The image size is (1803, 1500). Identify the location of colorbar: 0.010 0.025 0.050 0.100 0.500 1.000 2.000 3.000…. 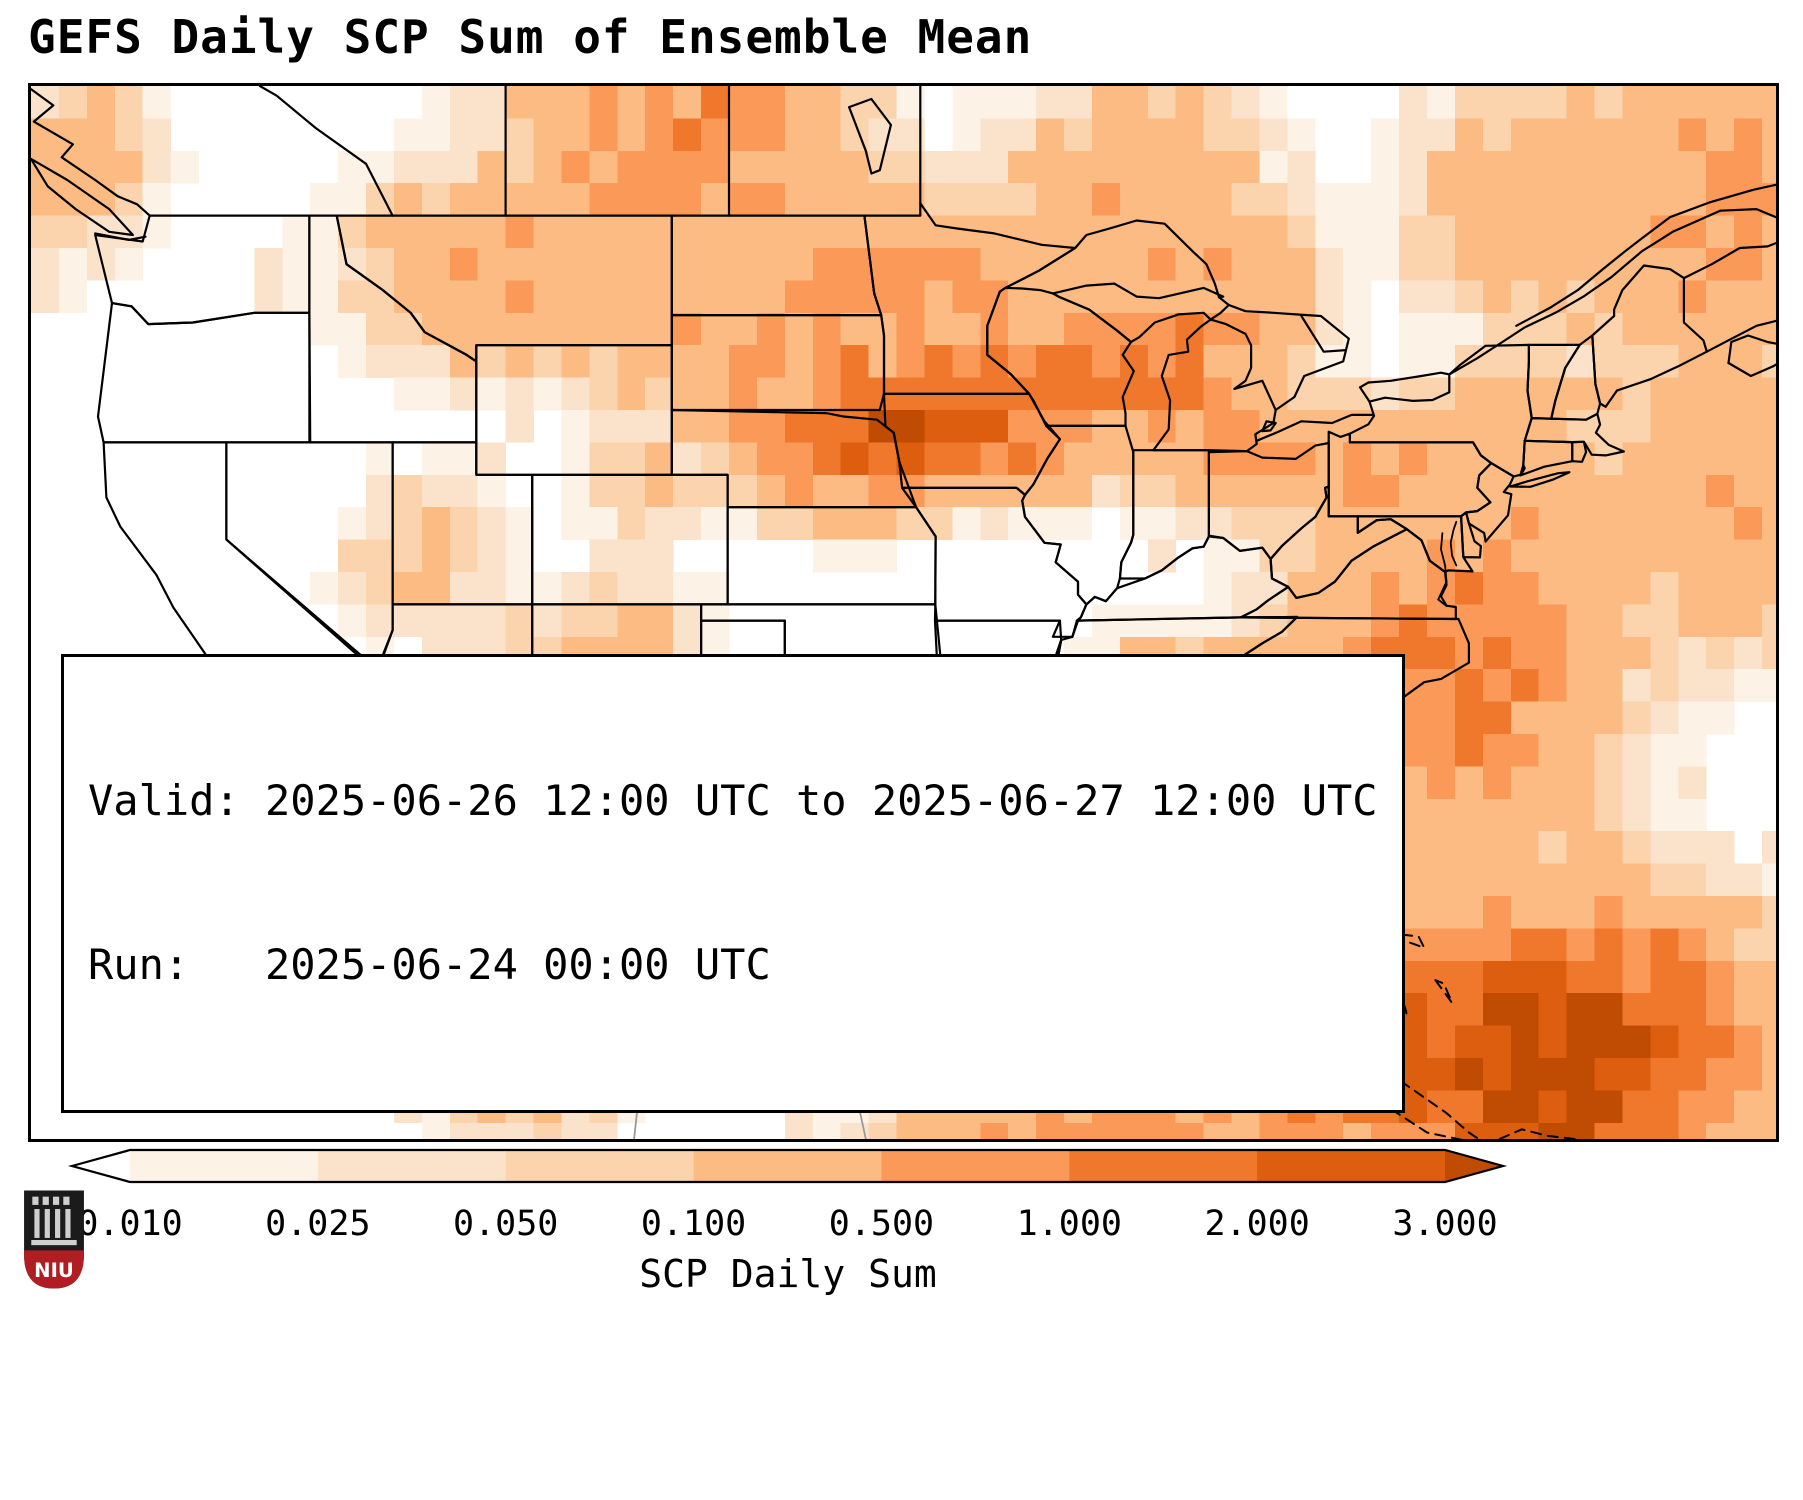
(901, 1231).